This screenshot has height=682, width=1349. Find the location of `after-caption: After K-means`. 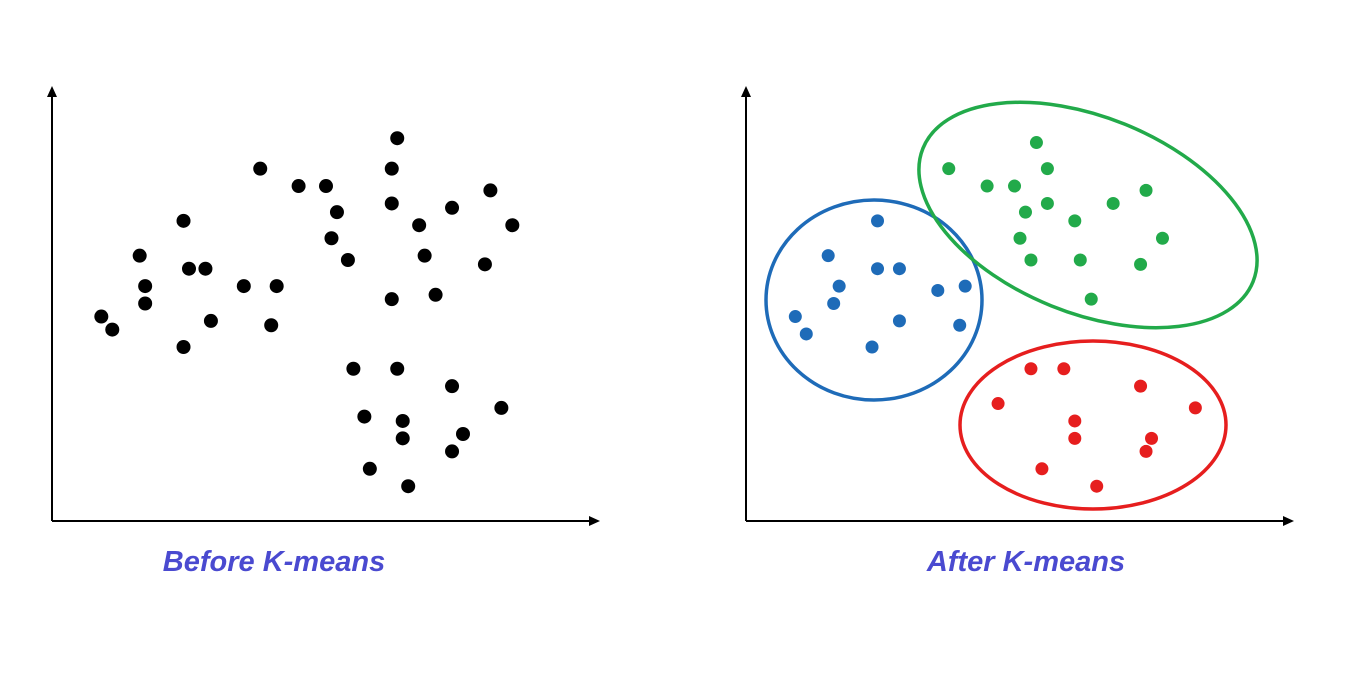

after-caption: After K-means is located at coordinates (1026, 562).